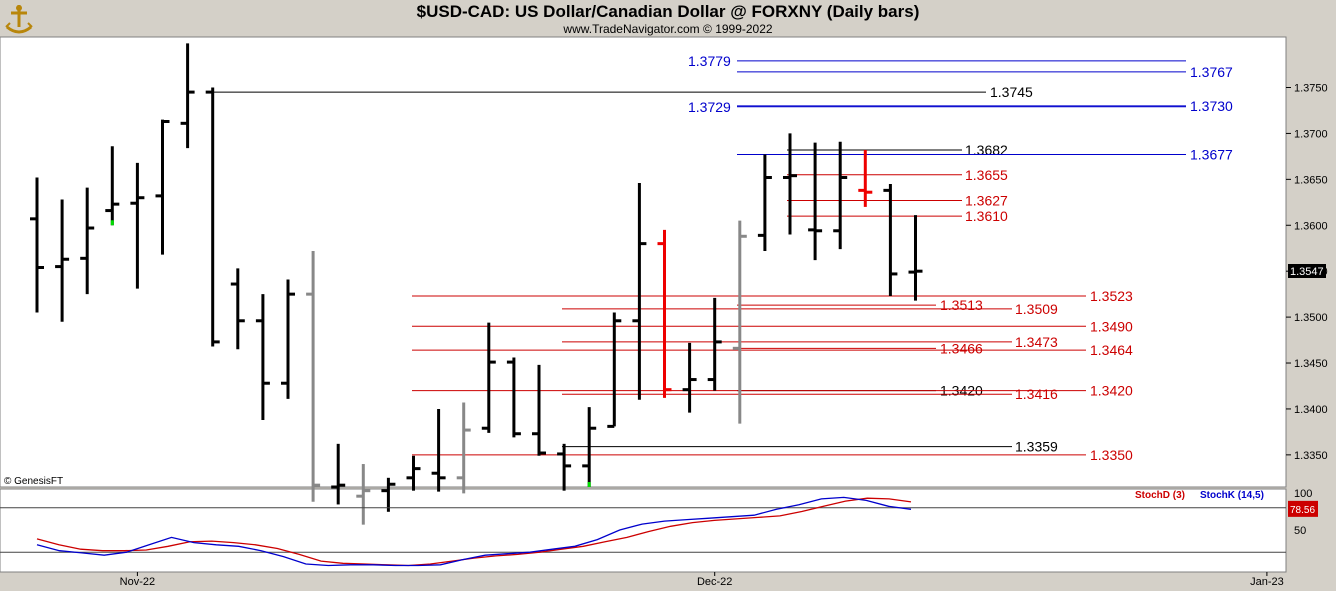 Image resolution: width=1336 pixels, height=591 pixels. I want to click on price-tick-label: 1.3600, so click(1311, 226).